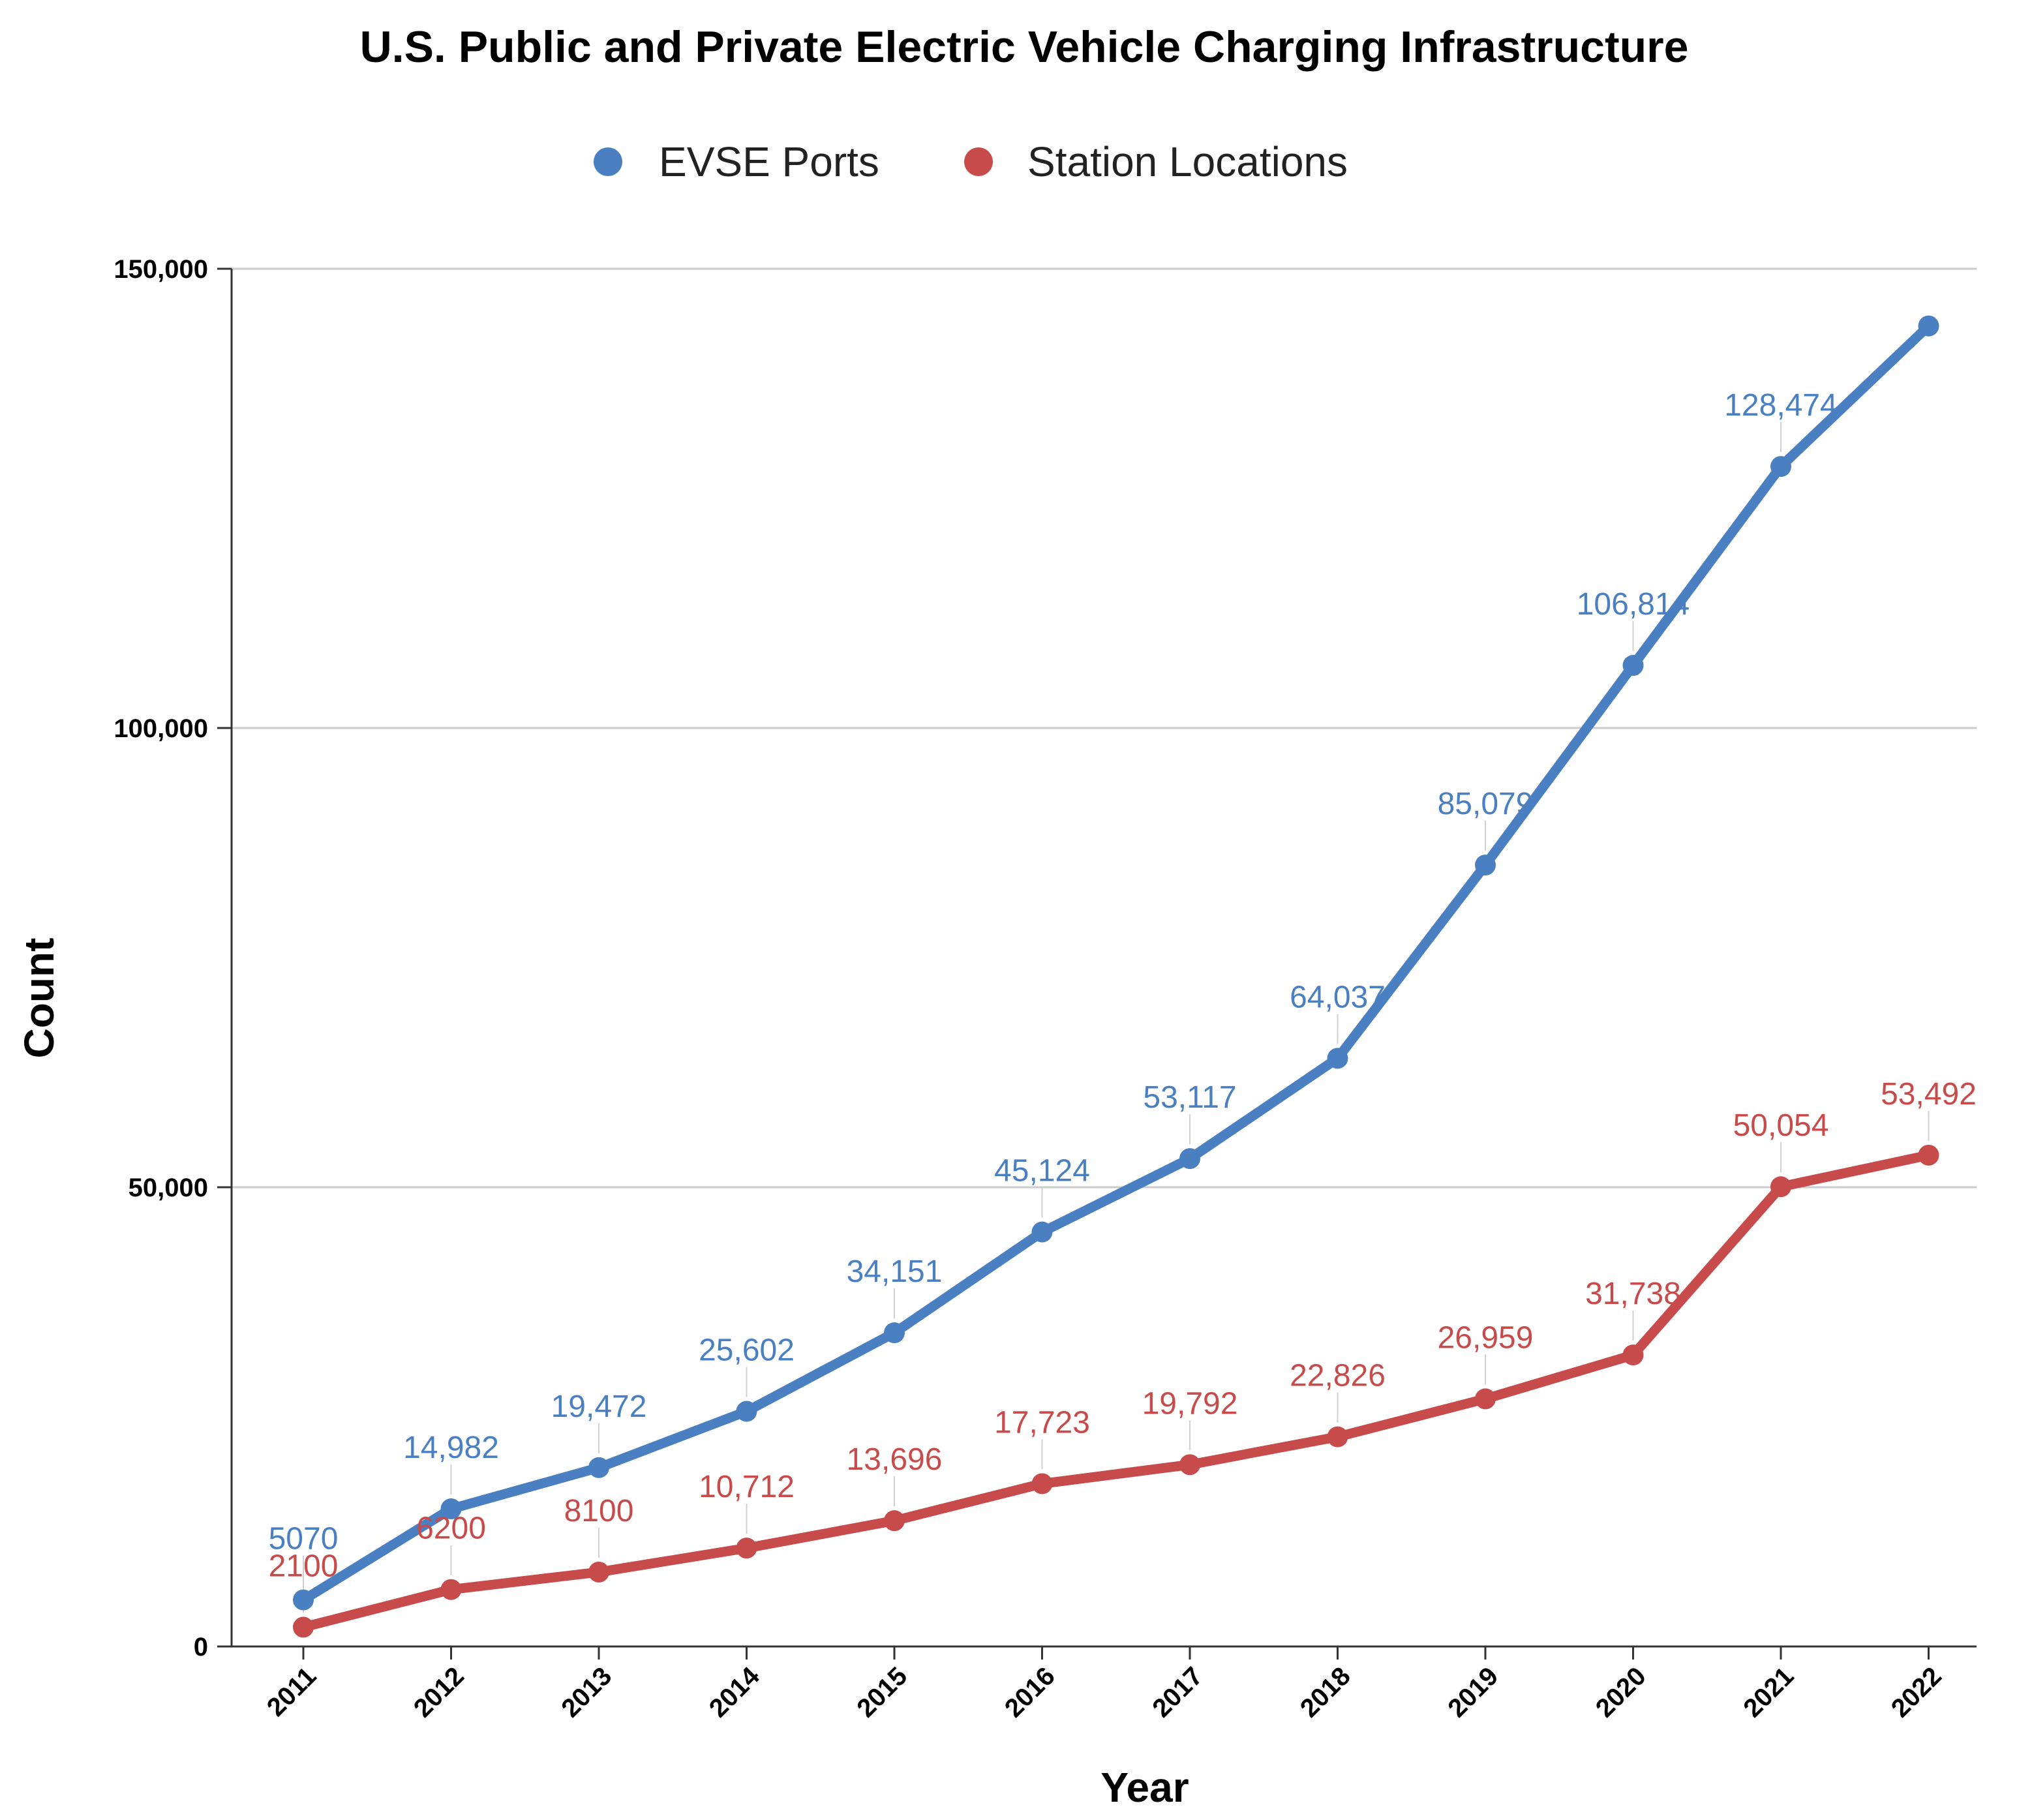 The height and width of the screenshot is (1820, 2017). What do you see at coordinates (747, 1487) in the screenshot?
I see `data-label-station-locations-2014: 10,712` at bounding box center [747, 1487].